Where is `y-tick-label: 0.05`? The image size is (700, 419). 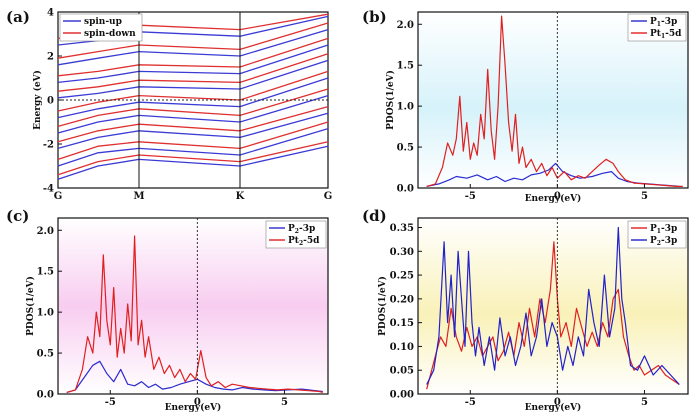 y-tick-label: 0.05 is located at coordinates (402, 371).